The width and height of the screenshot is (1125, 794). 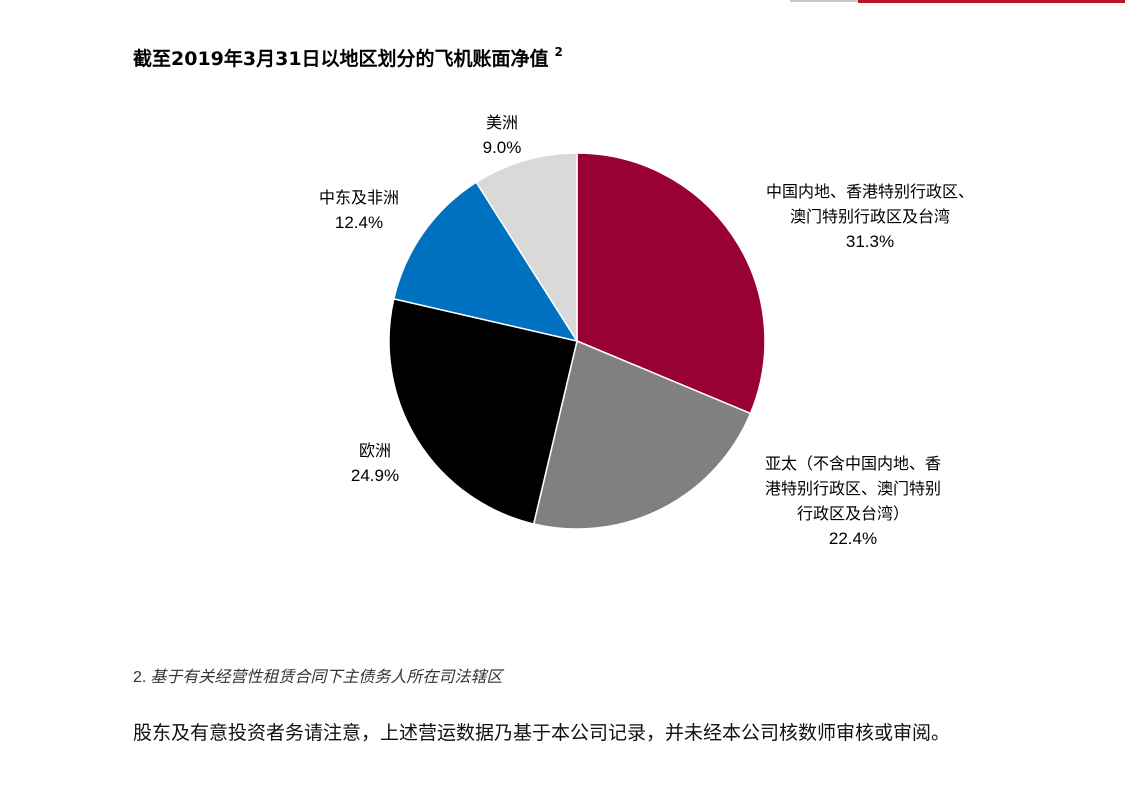 What do you see at coordinates (502, 147) in the screenshot?
I see `slice-value-label: 9.0%` at bounding box center [502, 147].